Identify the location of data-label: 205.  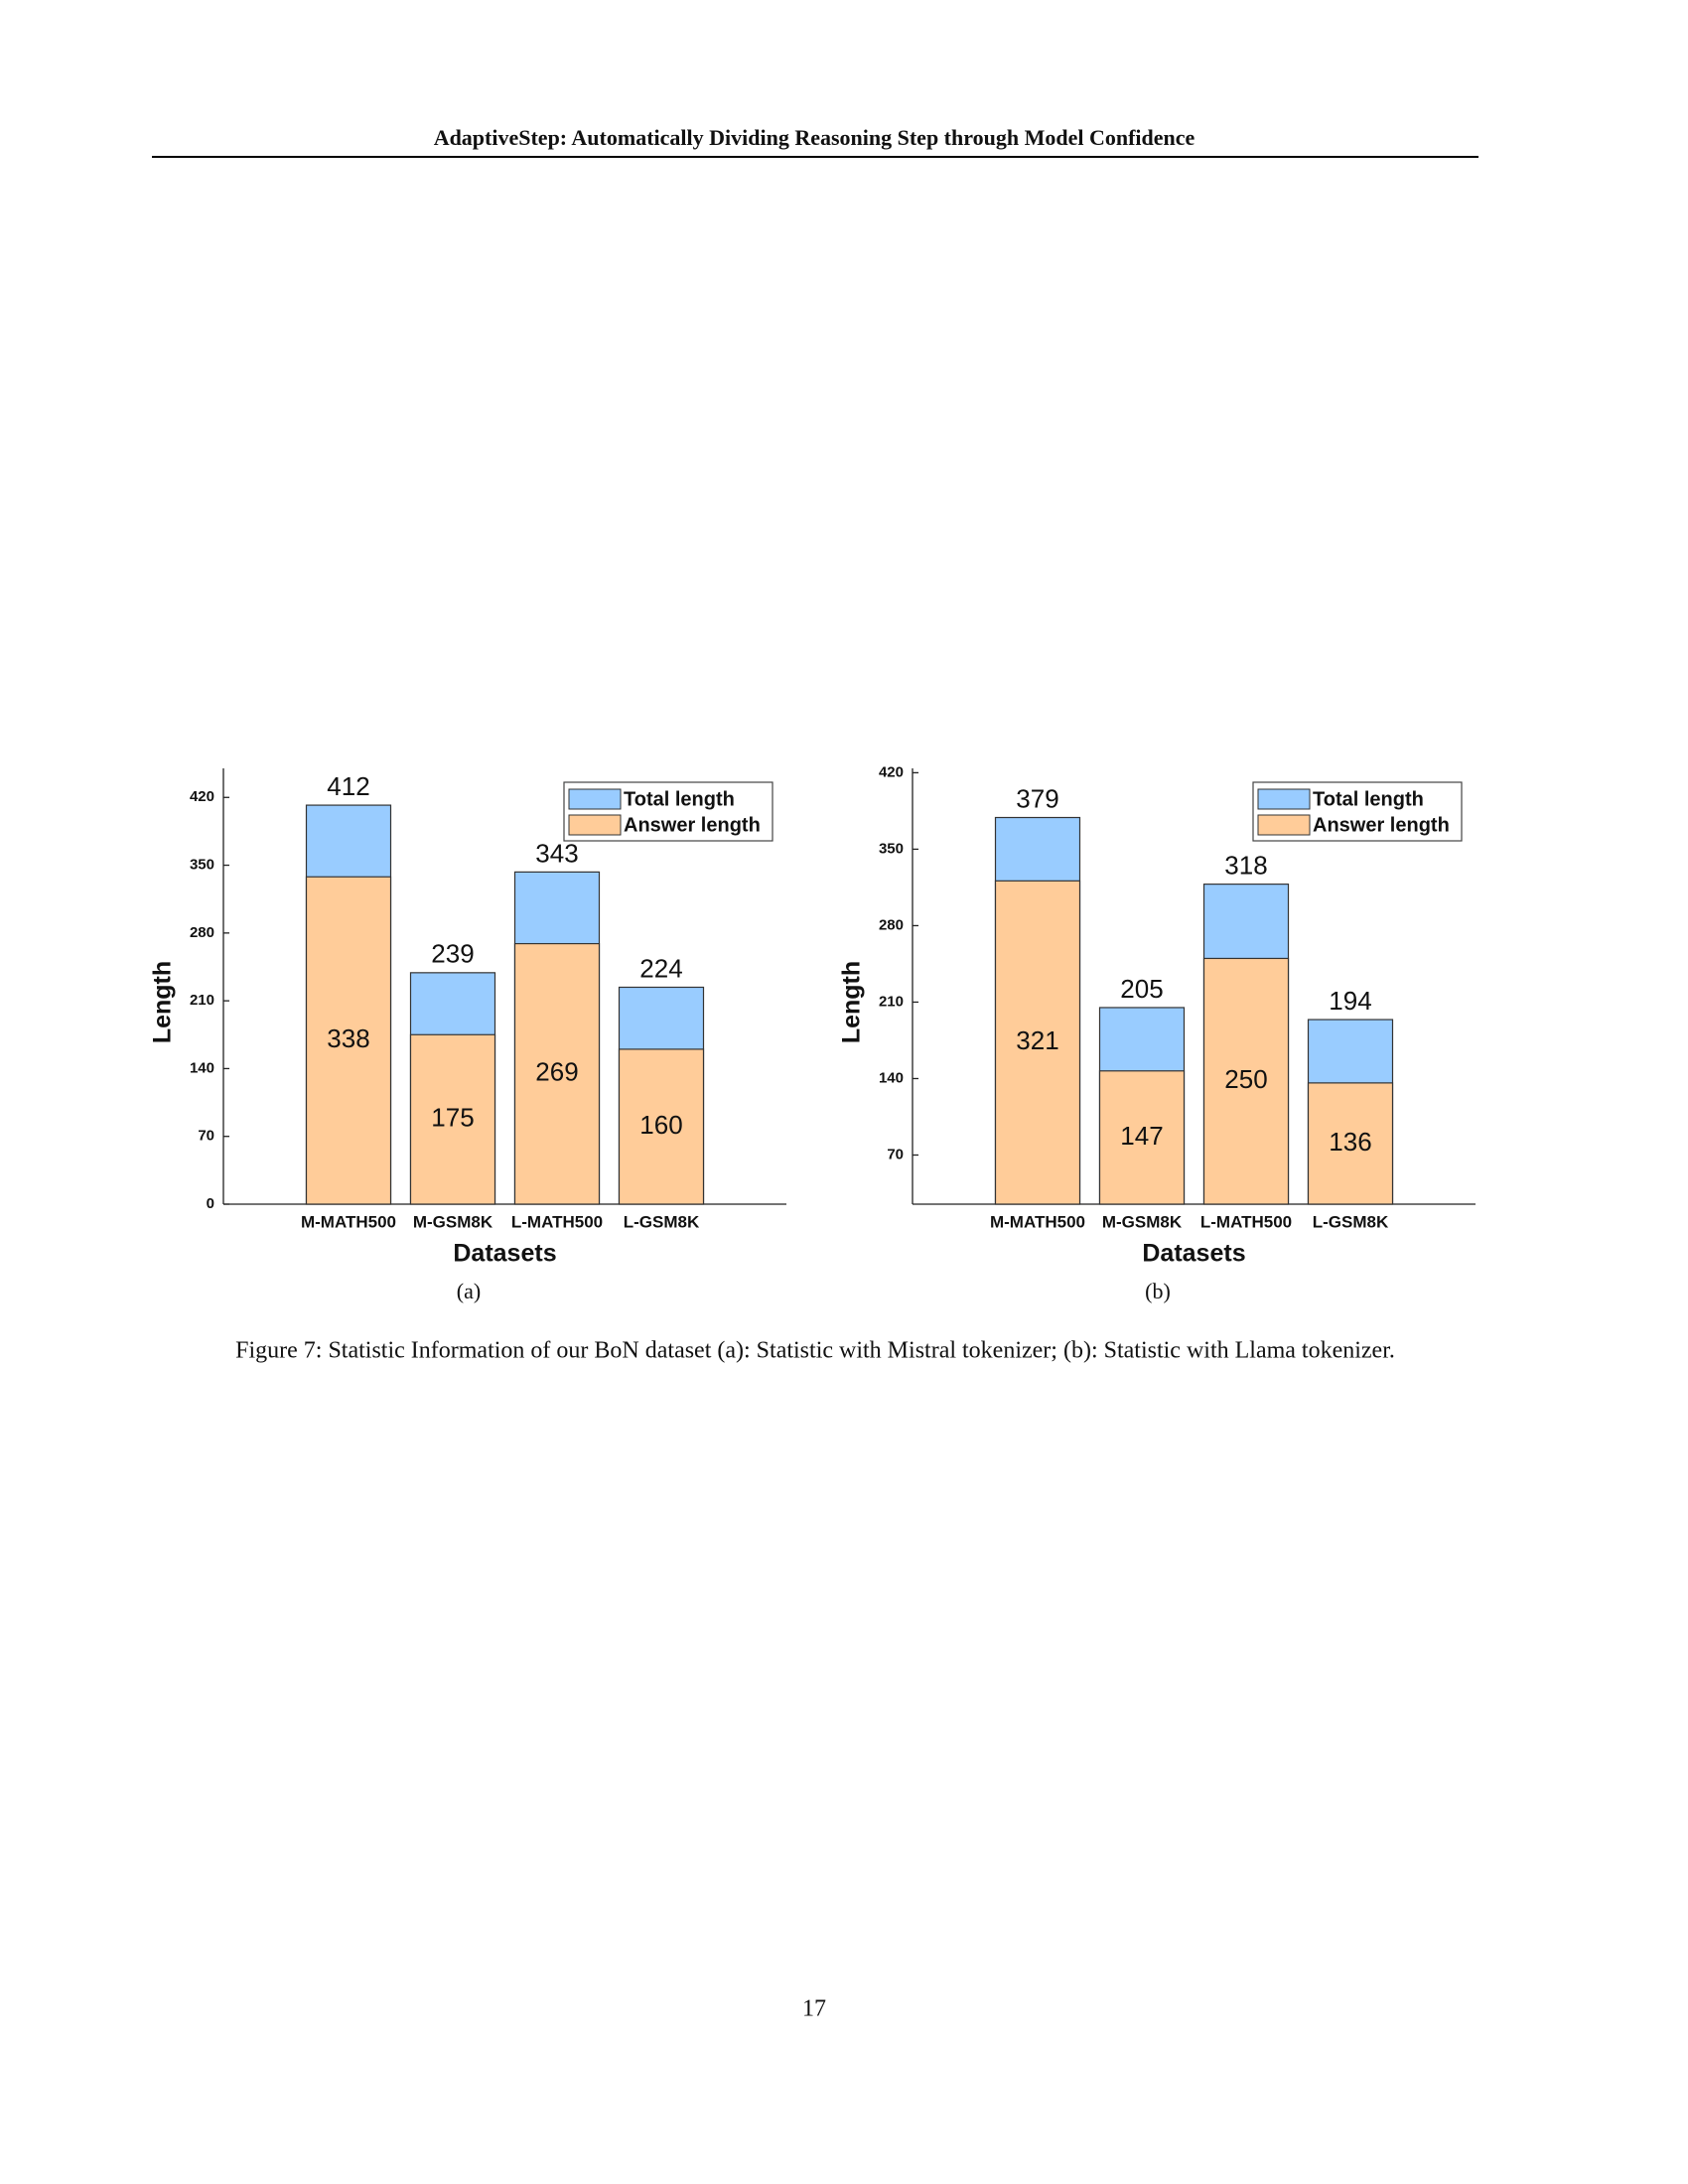
(1141, 989).